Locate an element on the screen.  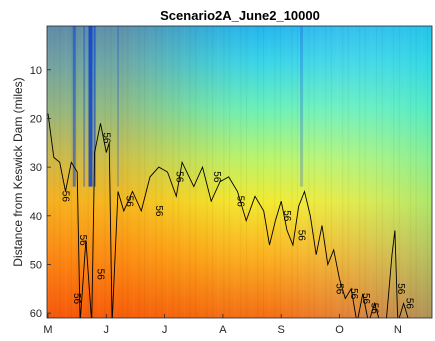
y-tick-label: 10 is located at coordinates (36, 71).